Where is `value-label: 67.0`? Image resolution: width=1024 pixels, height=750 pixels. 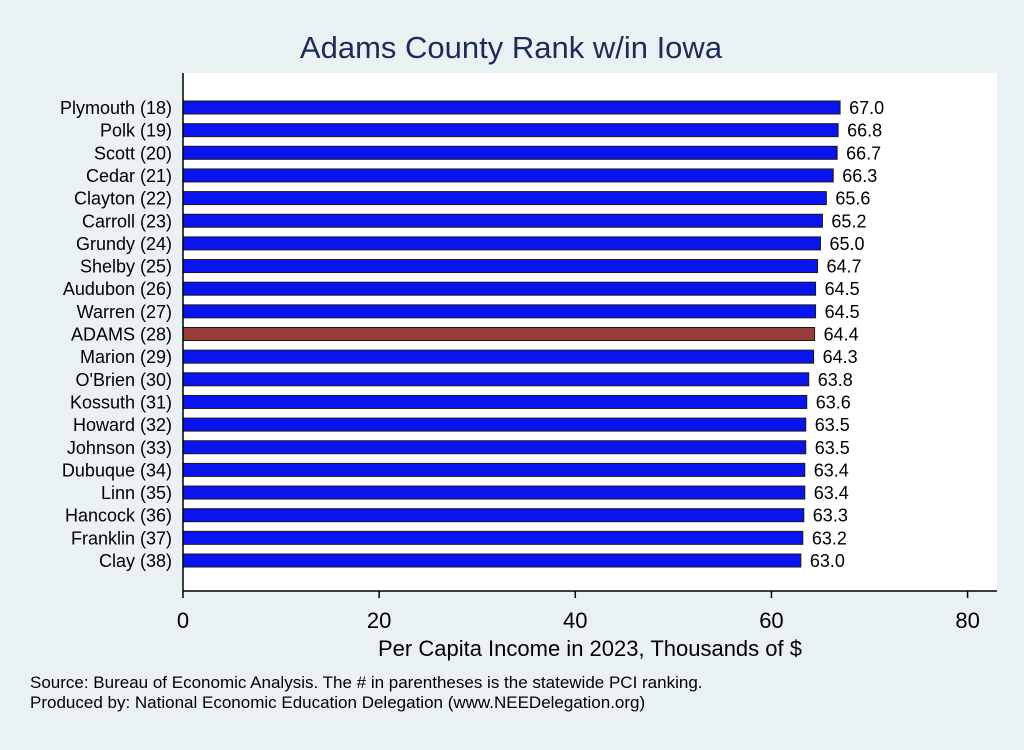
value-label: 67.0 is located at coordinates (866, 108).